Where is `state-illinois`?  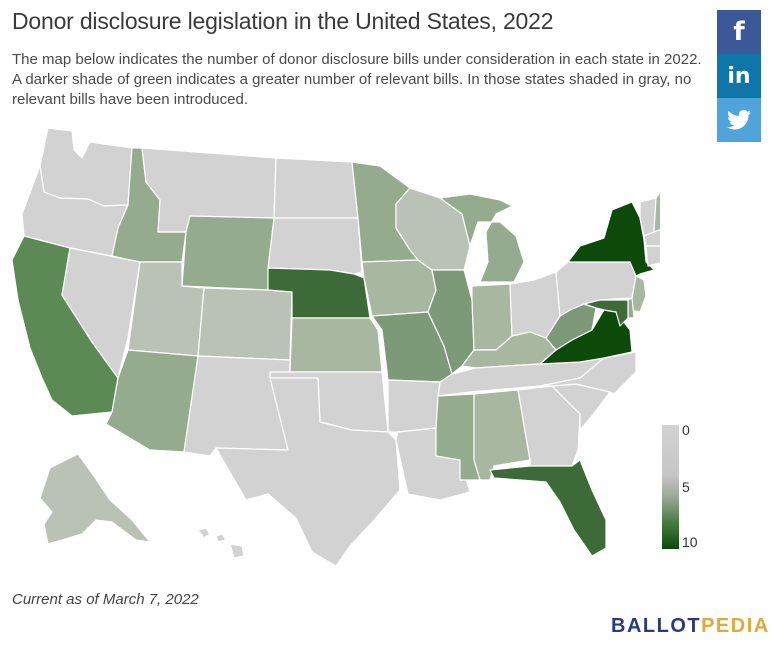
state-illinois is located at coordinates (451, 322).